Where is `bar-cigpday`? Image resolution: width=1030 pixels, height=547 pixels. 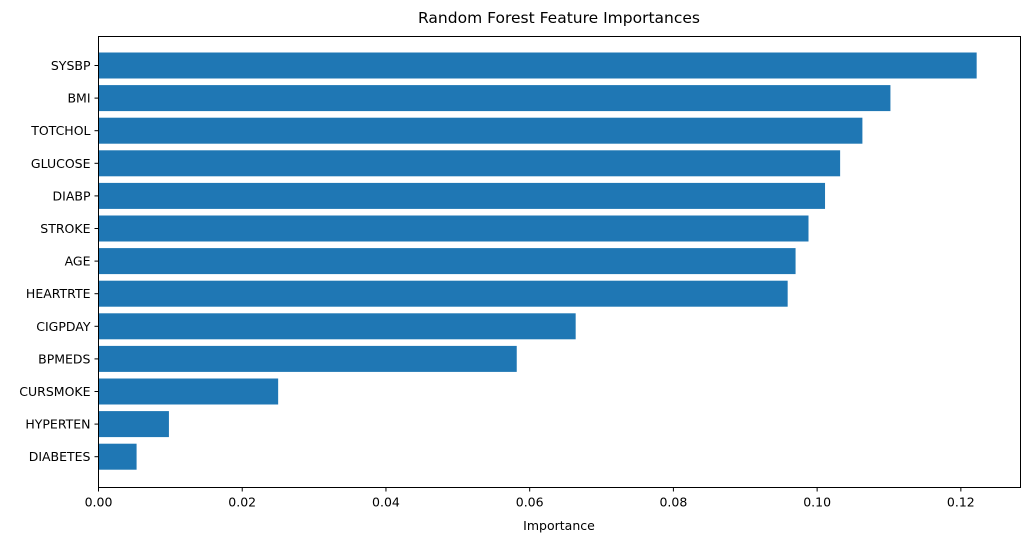
bar-cigpday is located at coordinates (337, 326).